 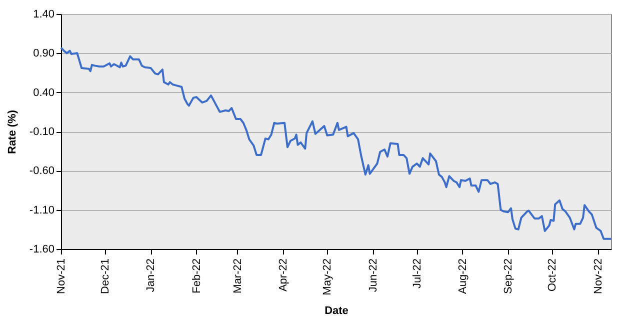 I want to click on y-tick-label: -1.10, so click(x=41, y=210).